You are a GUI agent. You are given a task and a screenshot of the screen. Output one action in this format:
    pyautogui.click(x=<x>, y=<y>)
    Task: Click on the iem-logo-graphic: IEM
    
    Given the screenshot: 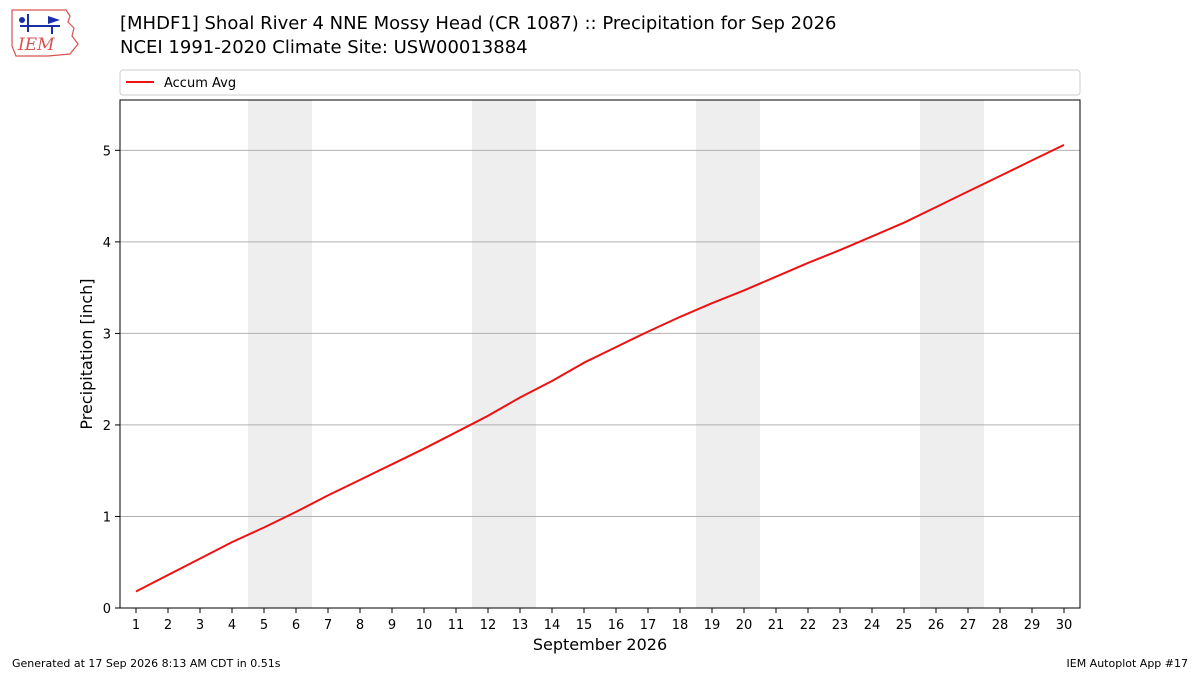 What is the action you would take?
    pyautogui.click(x=45, y=33)
    